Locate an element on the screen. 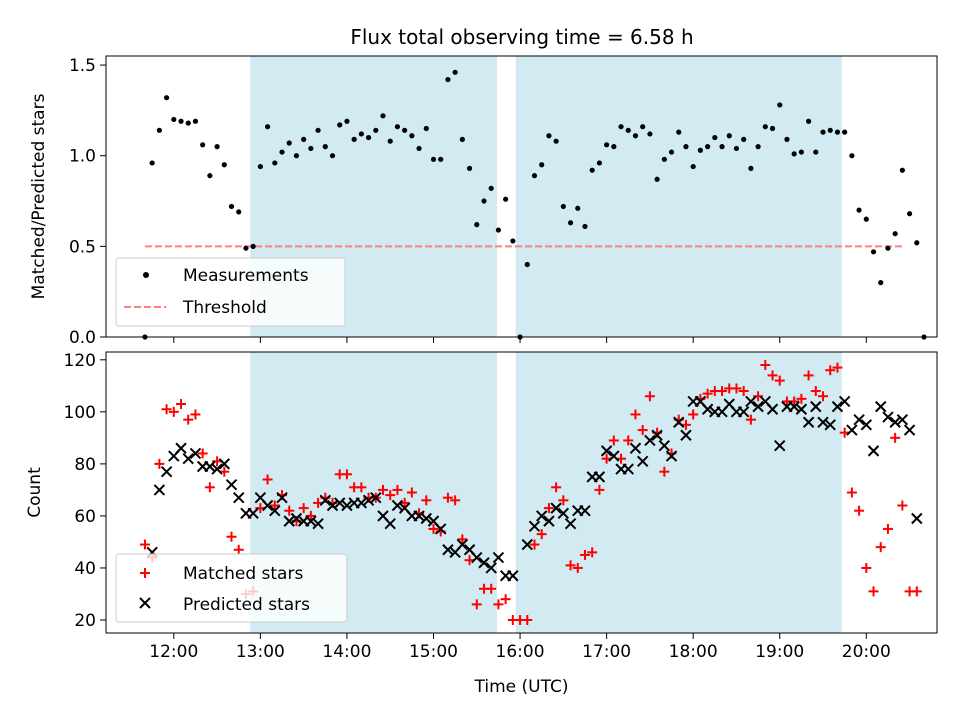  y-tick-label: 0.0 is located at coordinates (82, 338).